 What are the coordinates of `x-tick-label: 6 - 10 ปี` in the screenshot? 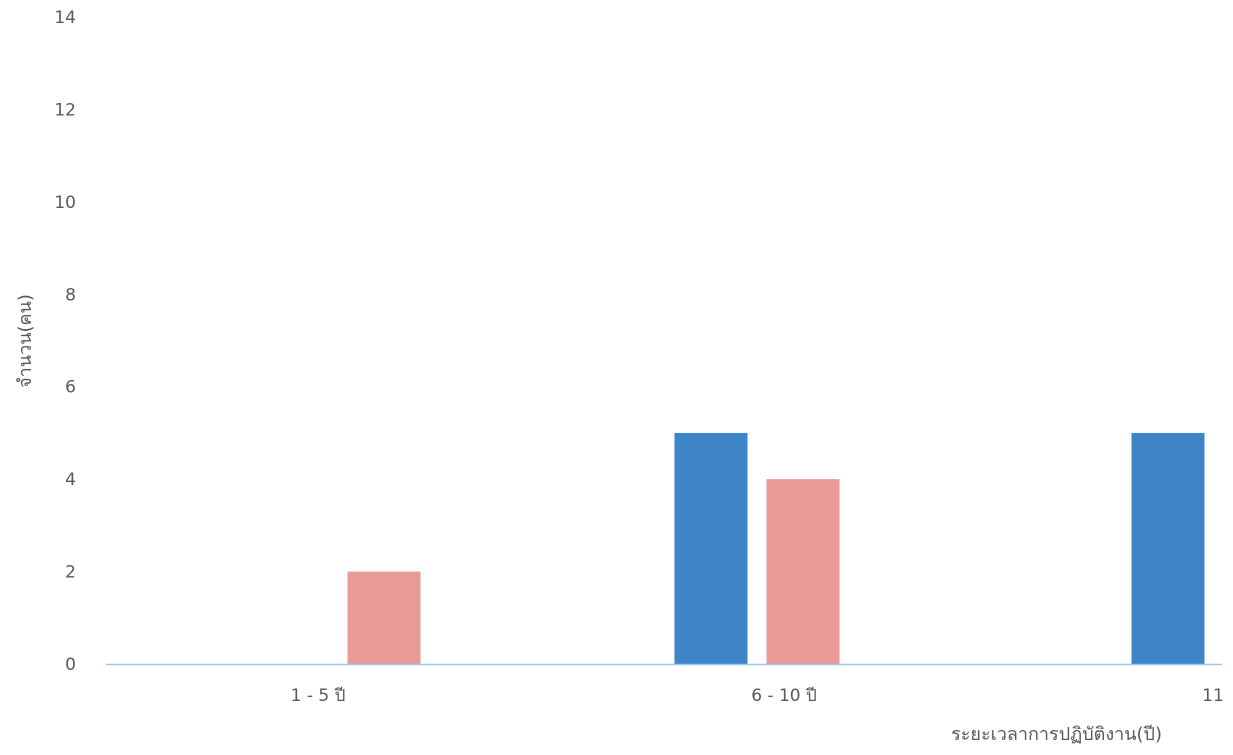 It's located at (784, 696).